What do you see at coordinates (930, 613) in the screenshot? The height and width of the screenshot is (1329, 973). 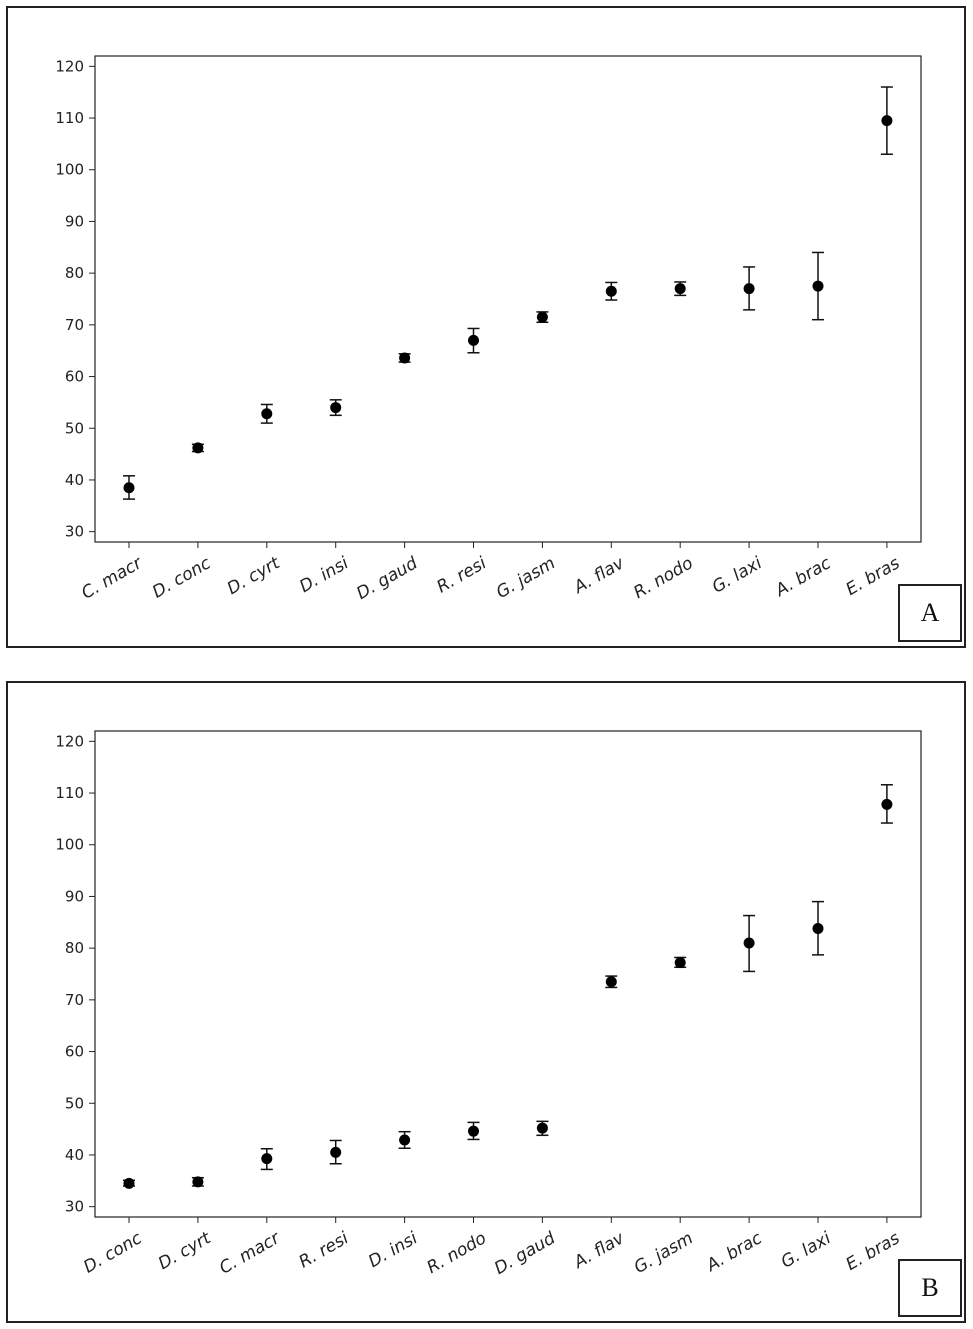 I see `panel-a-label: A` at bounding box center [930, 613].